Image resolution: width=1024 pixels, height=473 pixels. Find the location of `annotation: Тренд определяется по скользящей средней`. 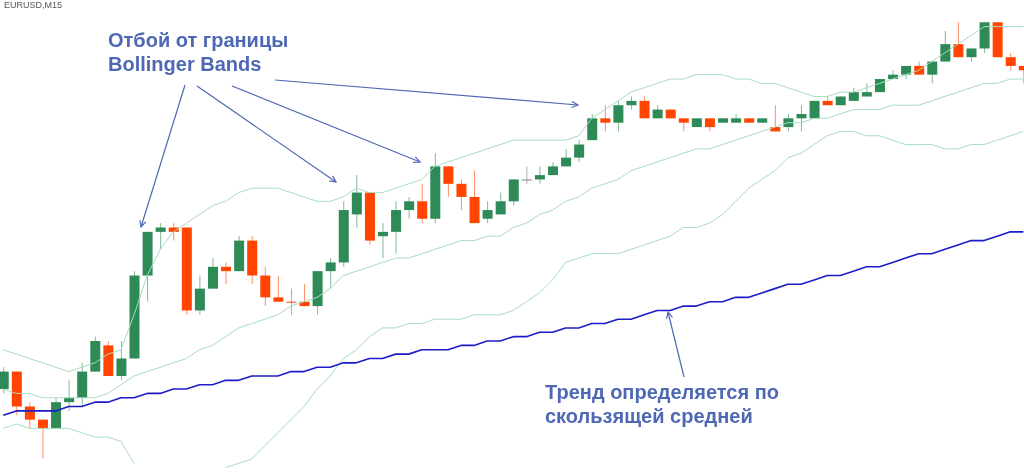

annotation: Тренд определяется по скользящей средней is located at coordinates (662, 404).